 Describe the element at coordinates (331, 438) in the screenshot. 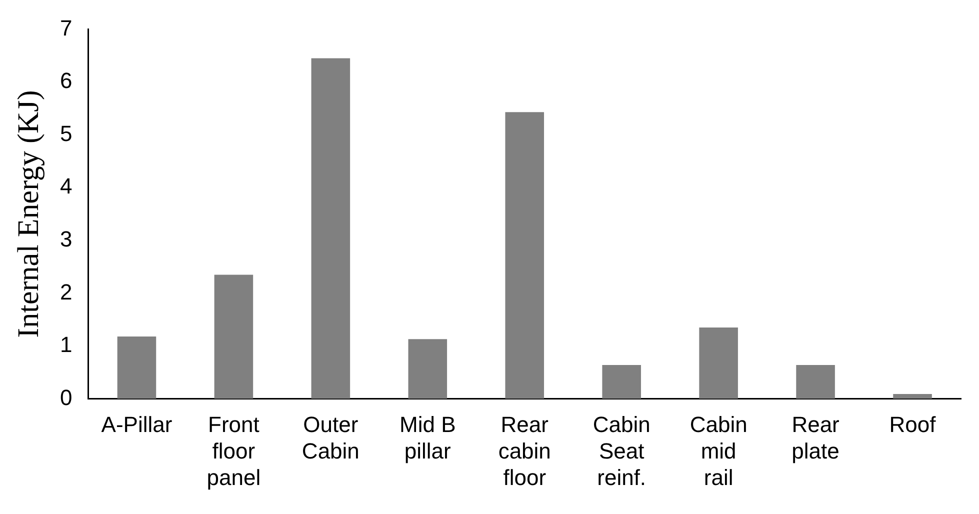

I see `x-tick-label: Outer Cabin` at that location.